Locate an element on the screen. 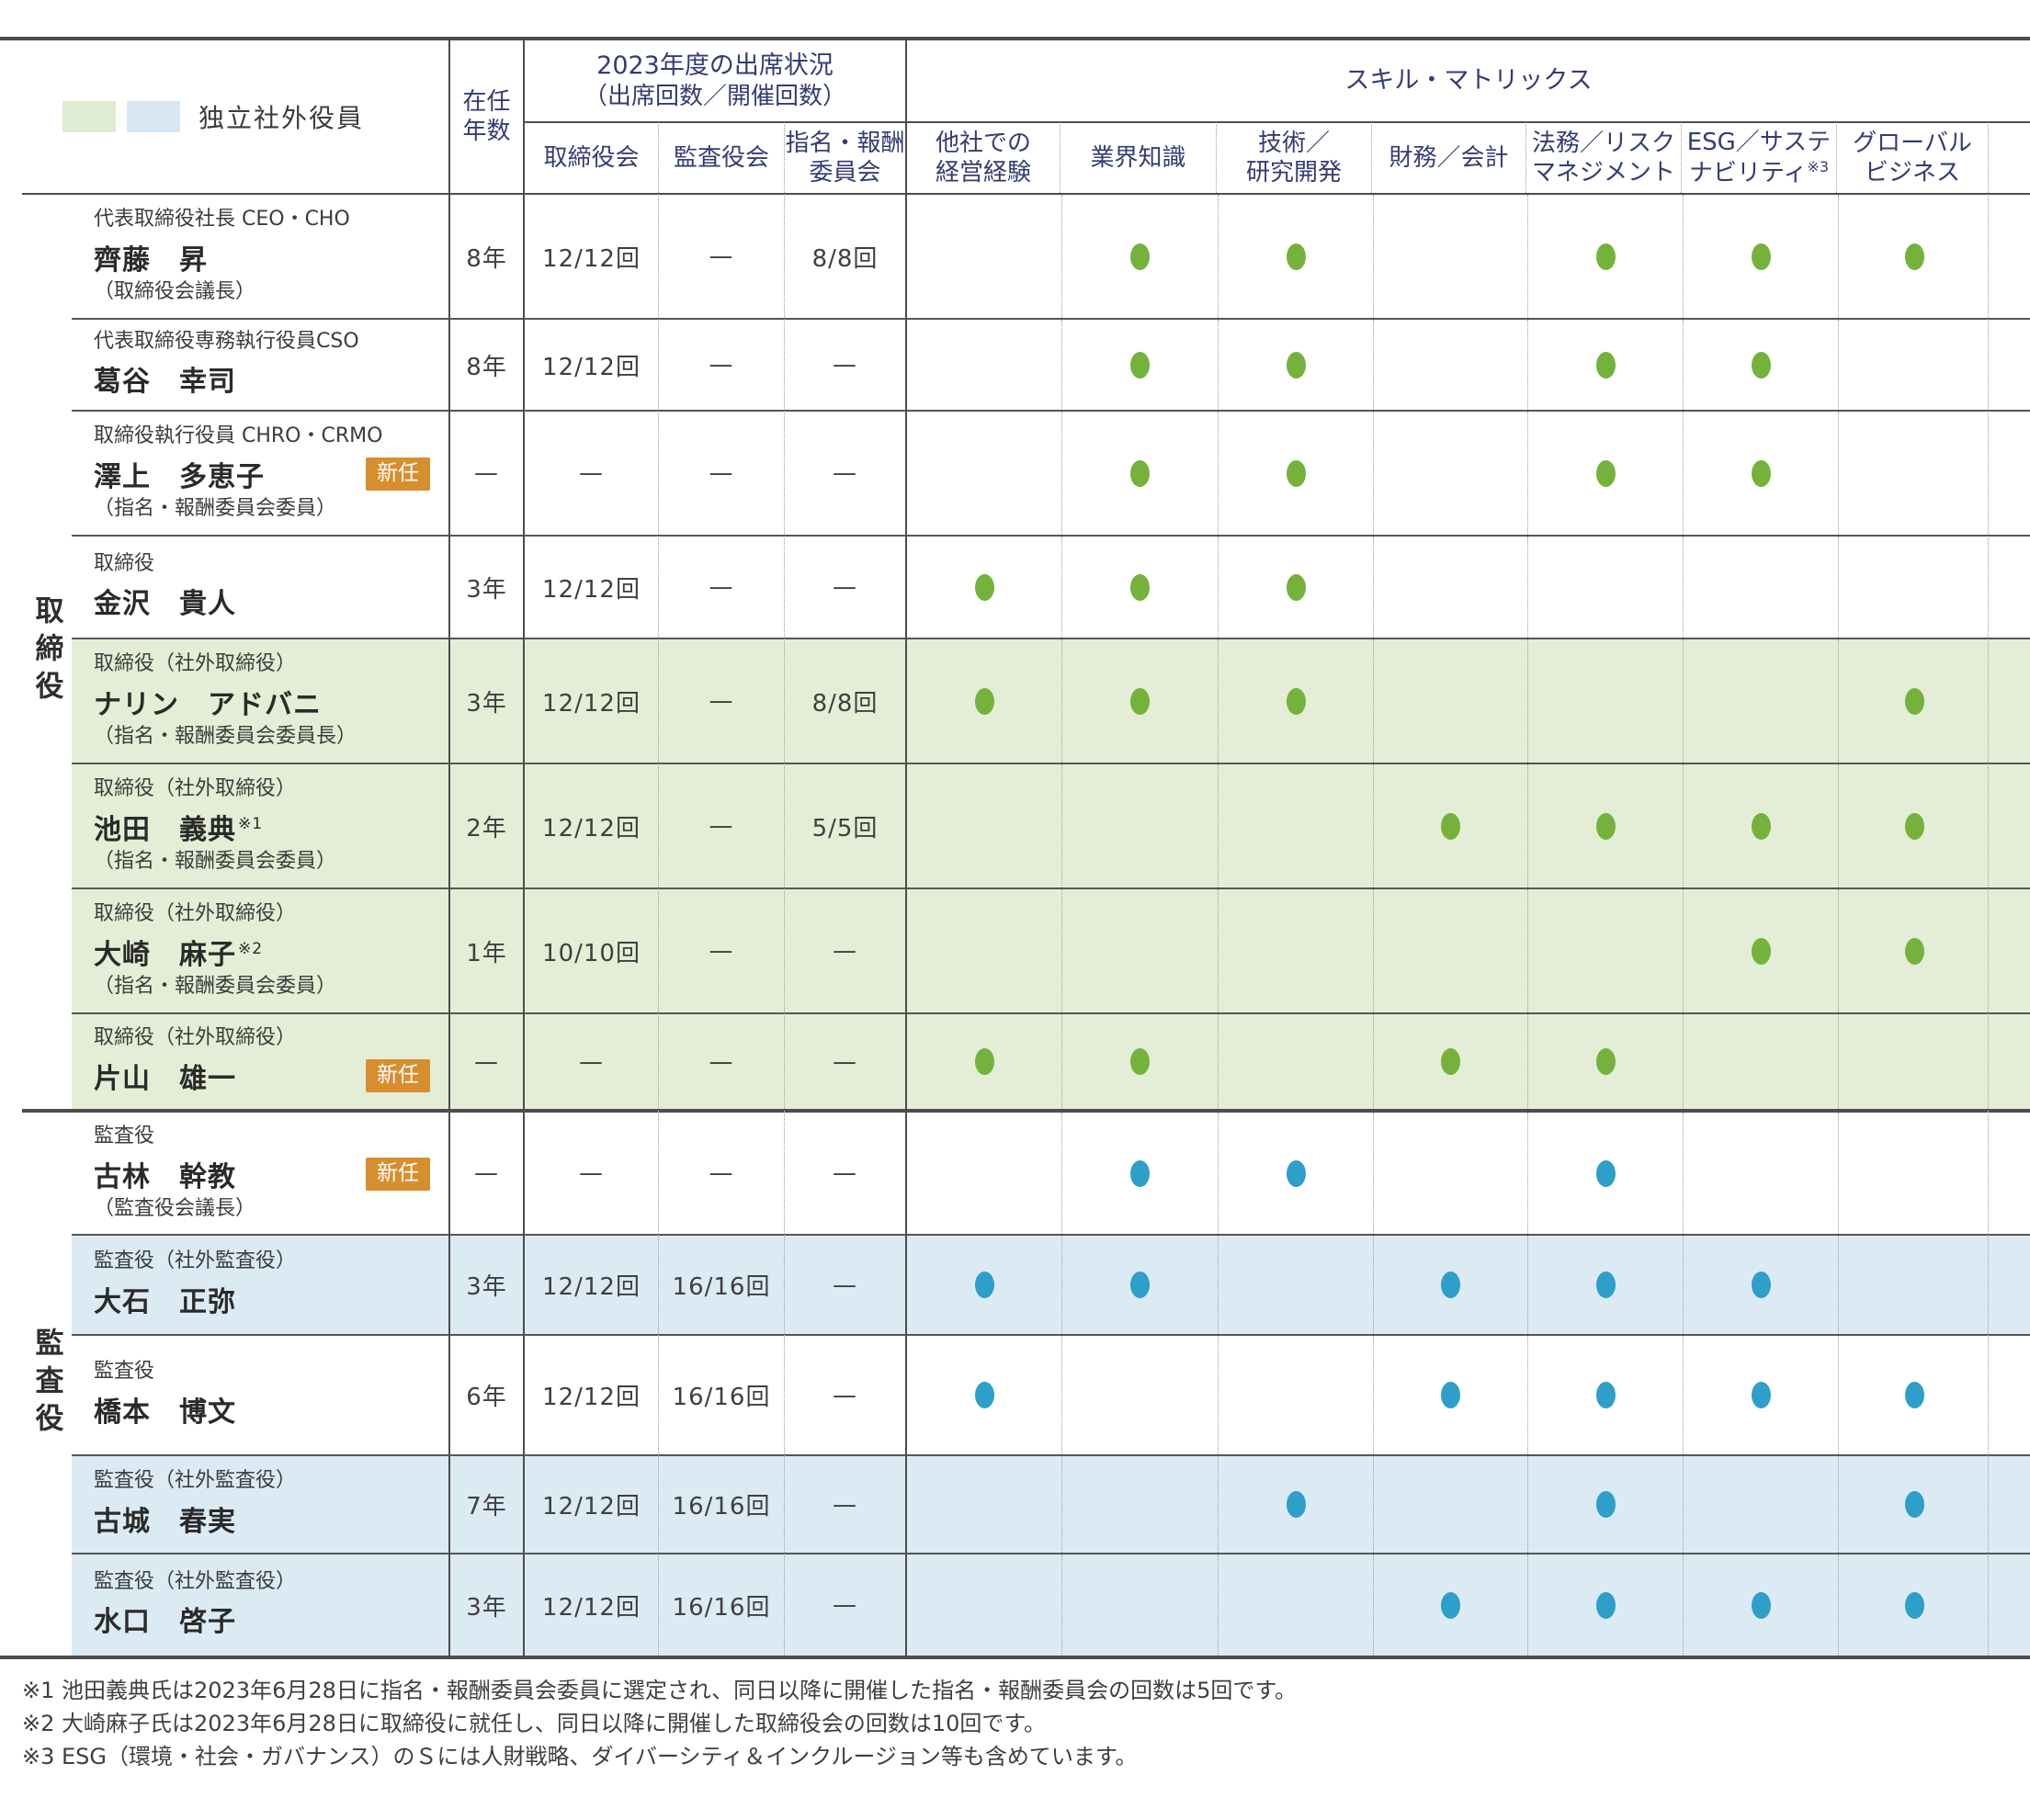 This screenshot has height=1820, width=2030. officer-cell: 監査役（社外監査役） 古城 春実 is located at coordinates (260, 1503).